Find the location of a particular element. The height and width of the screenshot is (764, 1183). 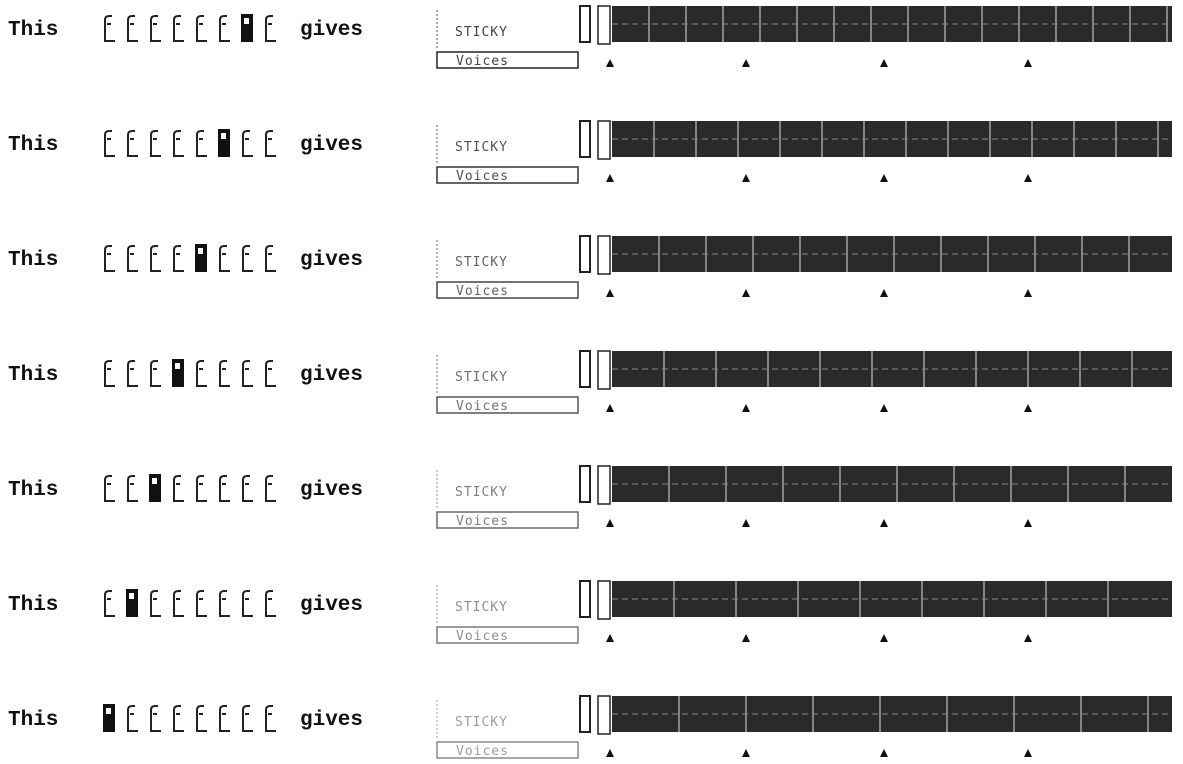

bar-slot is located at coordinates (604, 485).